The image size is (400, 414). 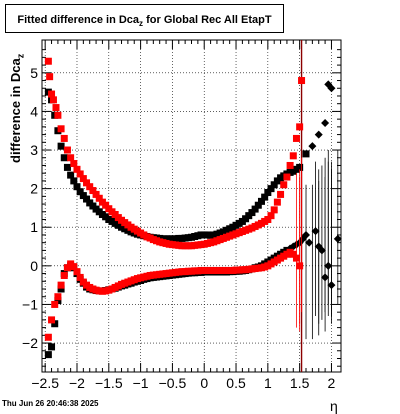 What do you see at coordinates (209, 20) in the screenshot?
I see `title-tail: for Global Rec All EtapT` at bounding box center [209, 20].